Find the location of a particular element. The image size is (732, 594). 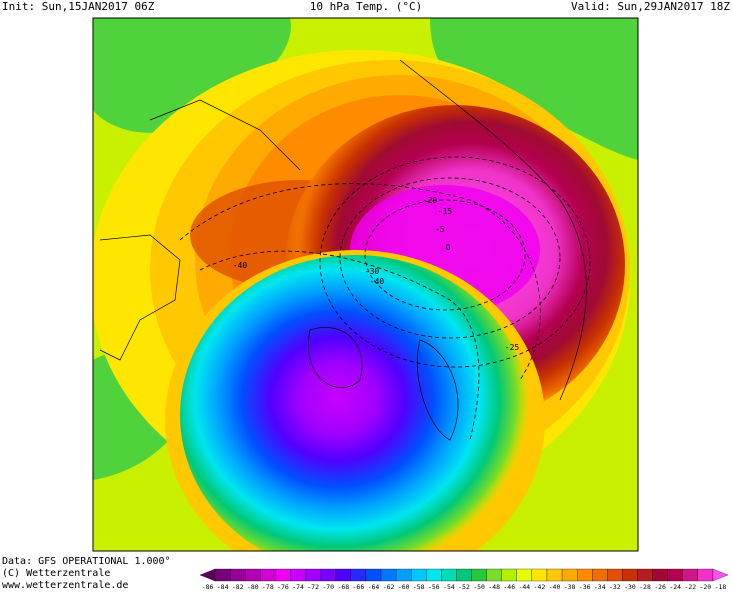

contour-label: -25 is located at coordinates (512, 347).